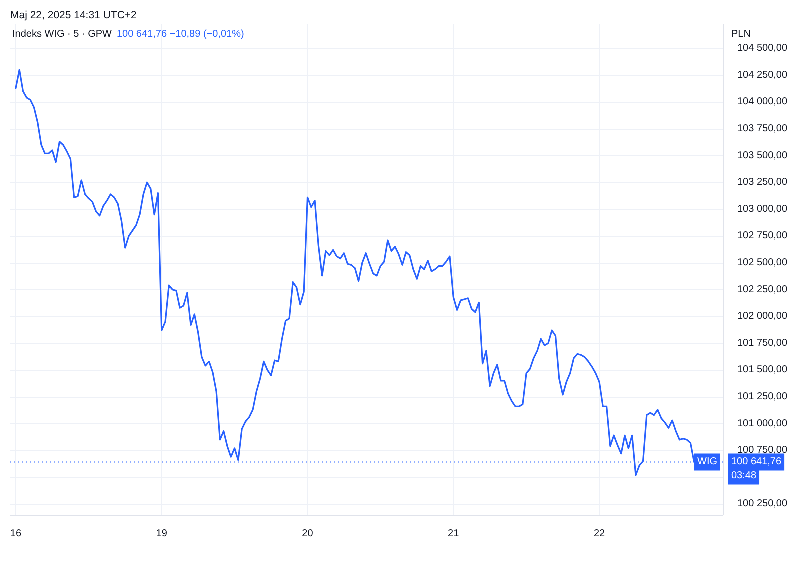 Image resolution: width=800 pixels, height=567 pixels. What do you see at coordinates (763, 290) in the screenshot?
I see `y-tick-label: 102 250,00` at bounding box center [763, 290].